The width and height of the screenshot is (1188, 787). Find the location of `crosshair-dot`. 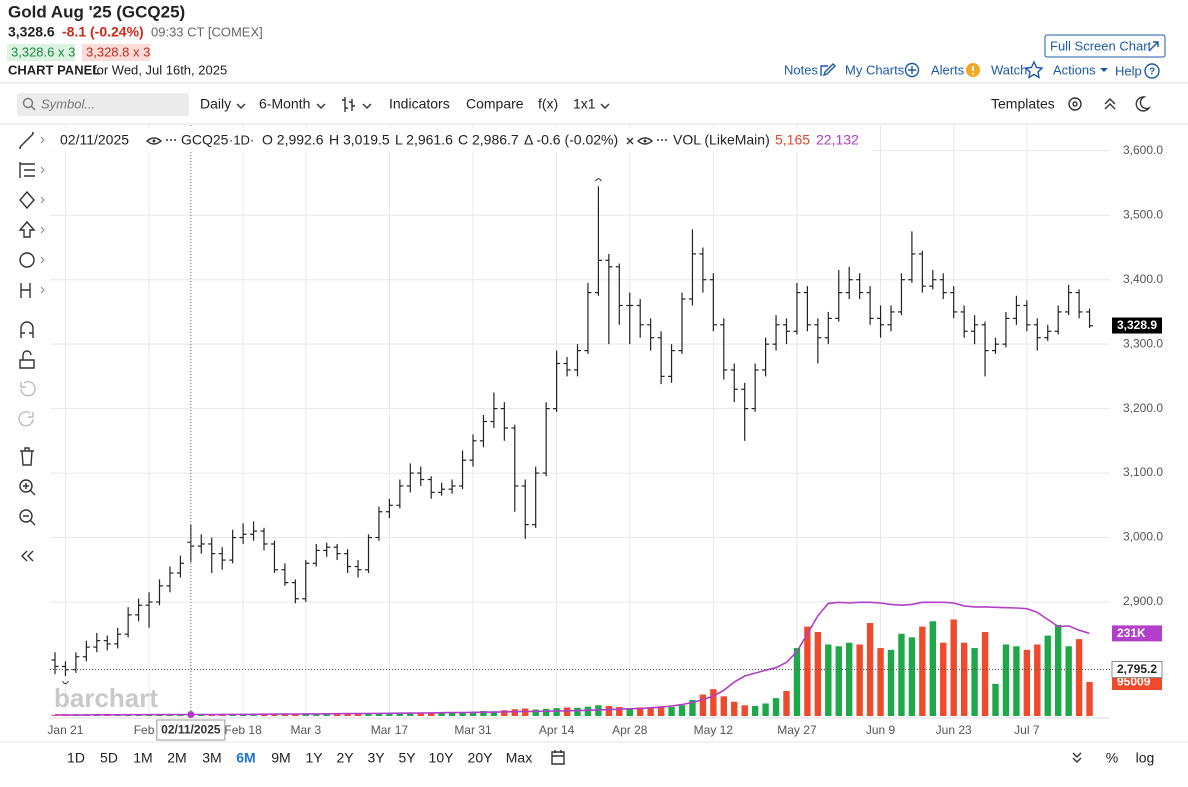

crosshair-dot is located at coordinates (191, 715).